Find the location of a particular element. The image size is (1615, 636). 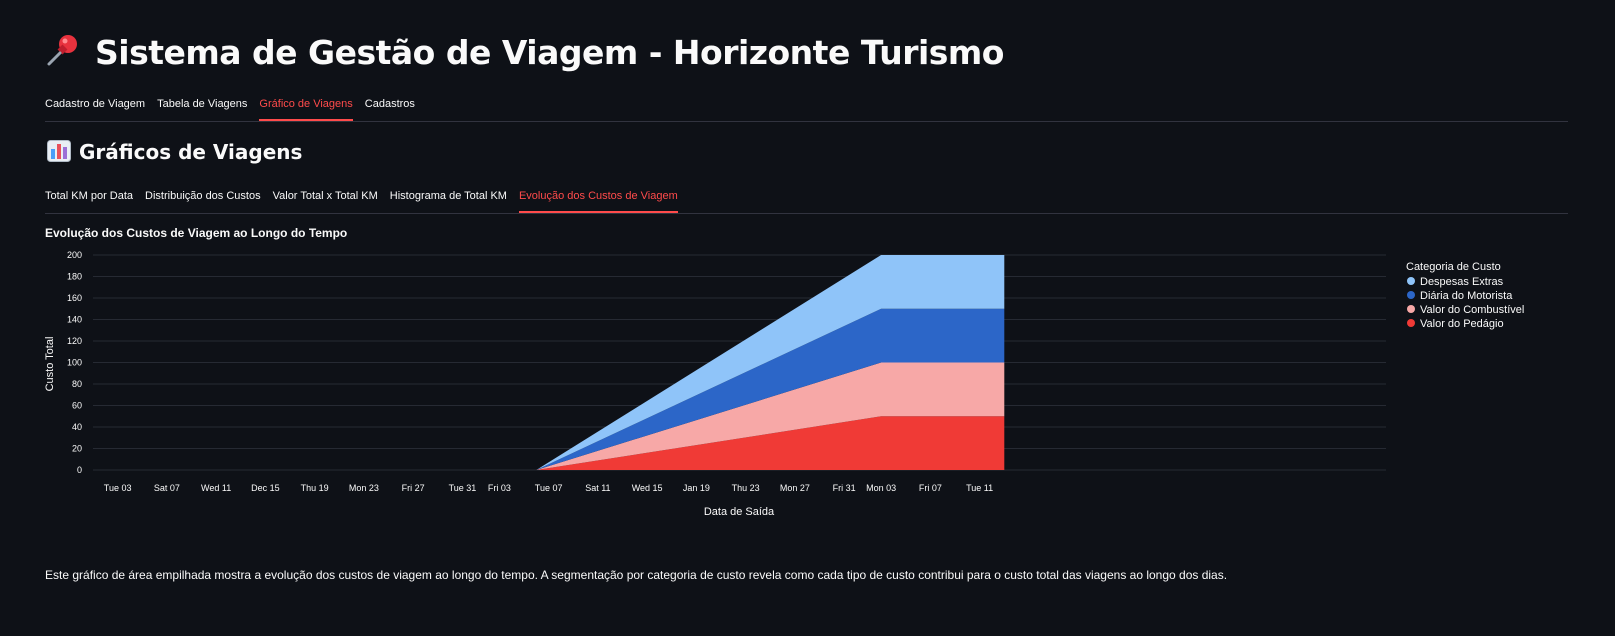

tab-grafico-de-viagens: Gráfico de Viagens is located at coordinates (305, 109).